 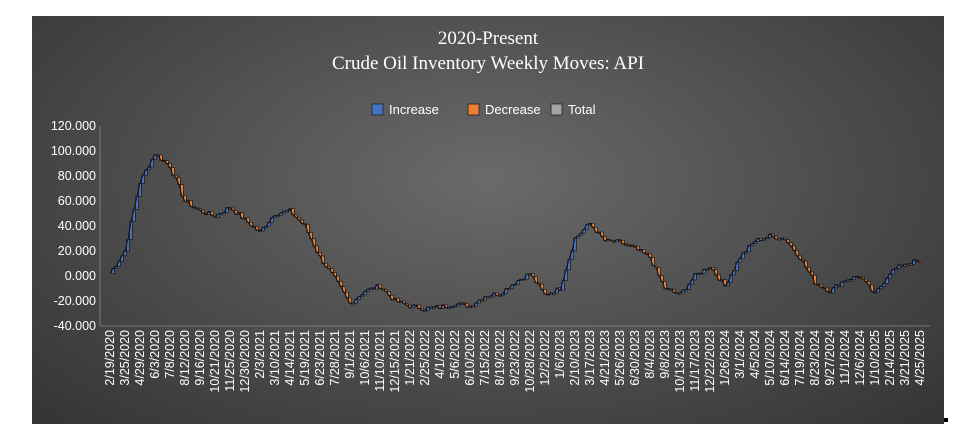 I want to click on x-tick-label: 6/30/2023, so click(x=635, y=358).